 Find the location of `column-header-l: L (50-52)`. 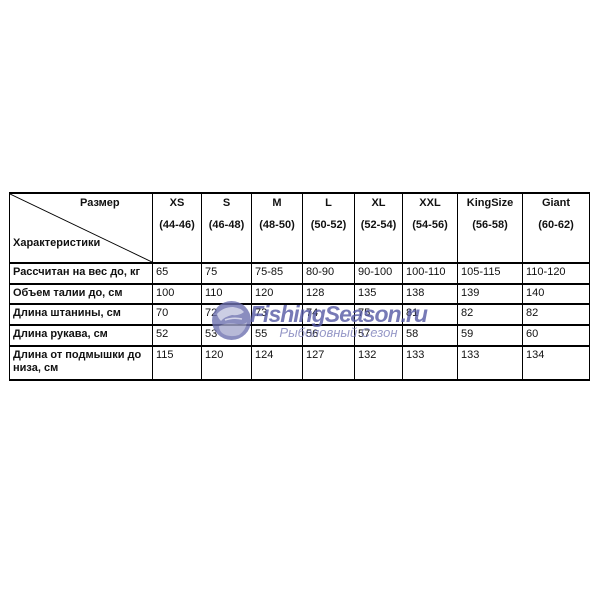

column-header-l: L (50-52) is located at coordinates (328, 228).